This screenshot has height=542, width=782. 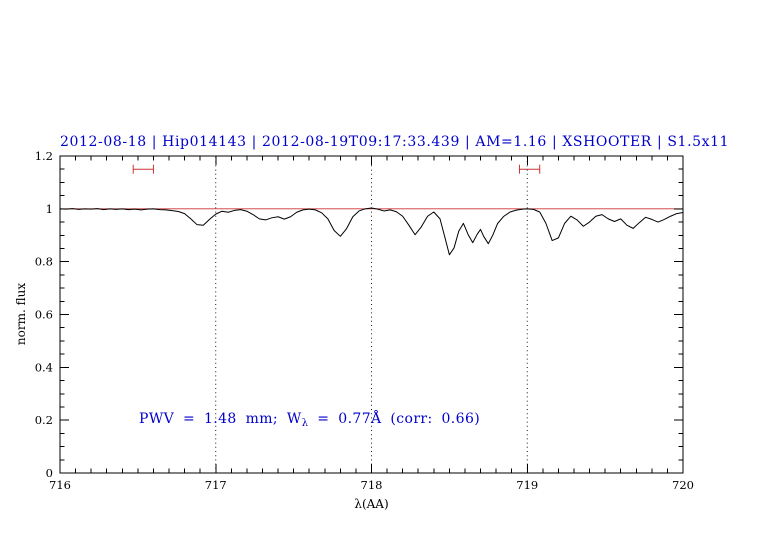 I want to click on y-tick-label: 0.8, so click(x=44, y=262).